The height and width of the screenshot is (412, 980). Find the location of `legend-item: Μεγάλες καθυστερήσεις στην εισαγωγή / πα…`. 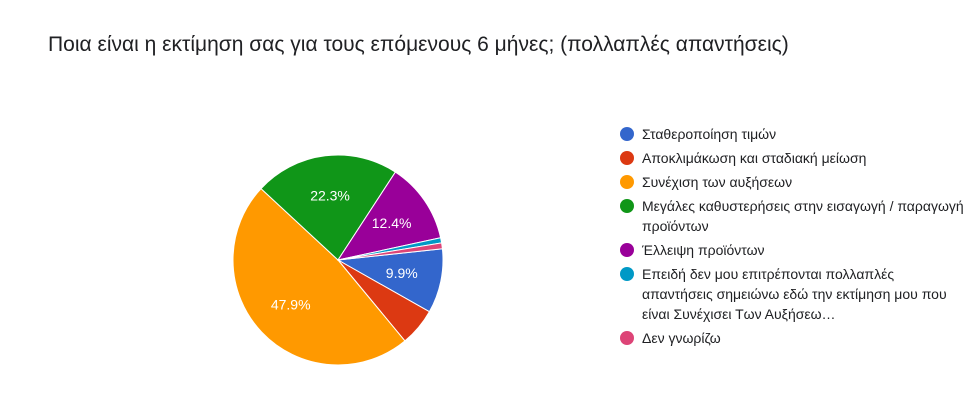

legend-item: Μεγάλες καθυστερήσεις στην εισαγωγή / πα… is located at coordinates (792, 216).